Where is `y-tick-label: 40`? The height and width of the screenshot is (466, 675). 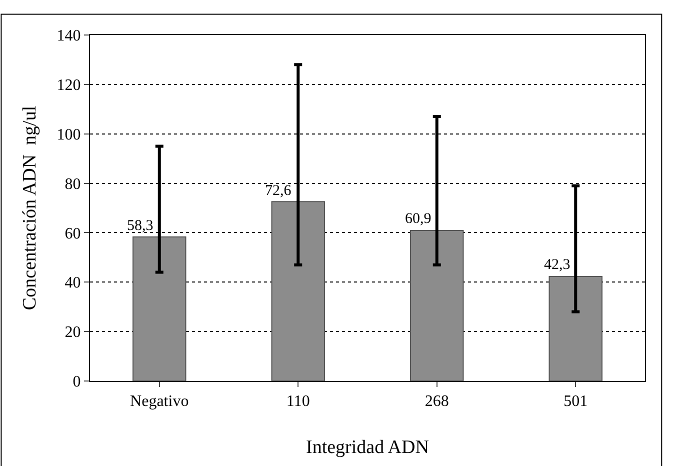 y-tick-label: 40 is located at coordinates (72, 283).